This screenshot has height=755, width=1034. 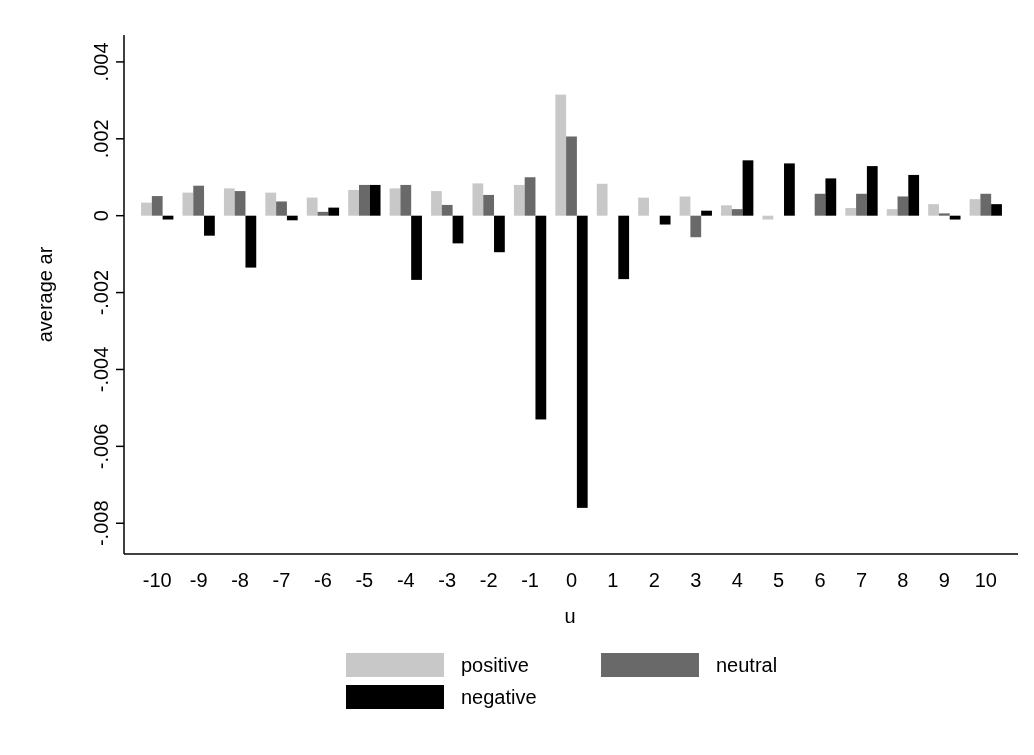 What do you see at coordinates (861, 580) in the screenshot?
I see `x-tick-label: 7` at bounding box center [861, 580].